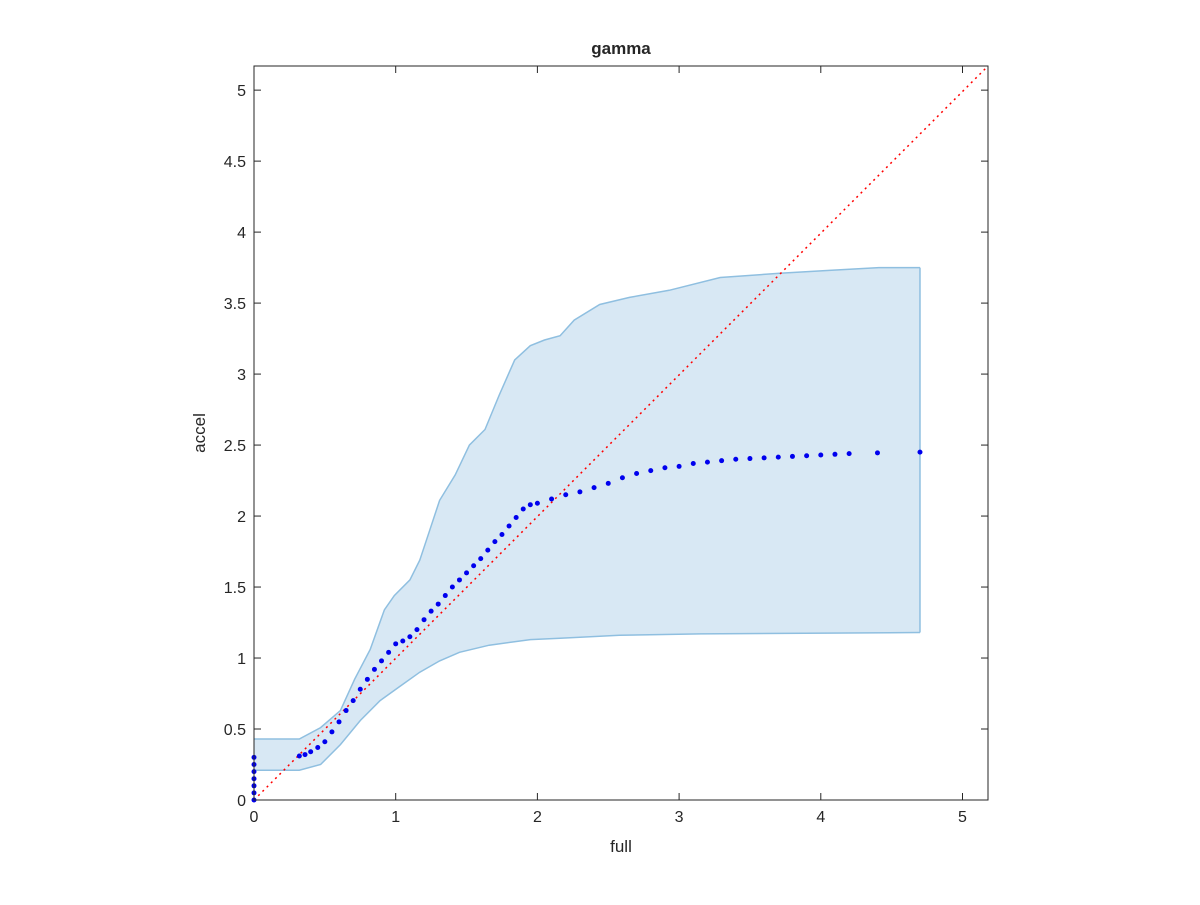 This screenshot has width=1200, height=905. What do you see at coordinates (241, 233) in the screenshot?
I see `y-tick-label: 4` at bounding box center [241, 233].